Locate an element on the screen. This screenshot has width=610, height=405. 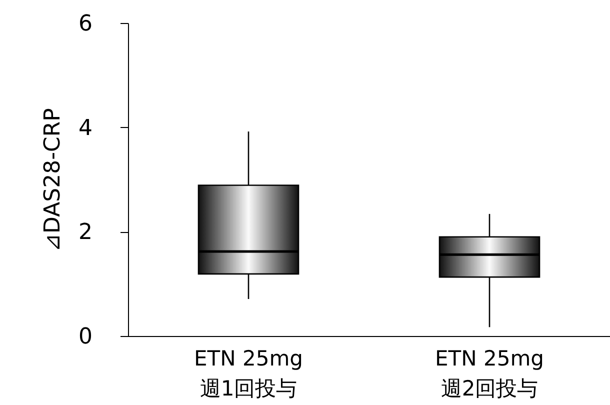
y-axis-title: ⊿DAS28-CRP is located at coordinates (53, 180).